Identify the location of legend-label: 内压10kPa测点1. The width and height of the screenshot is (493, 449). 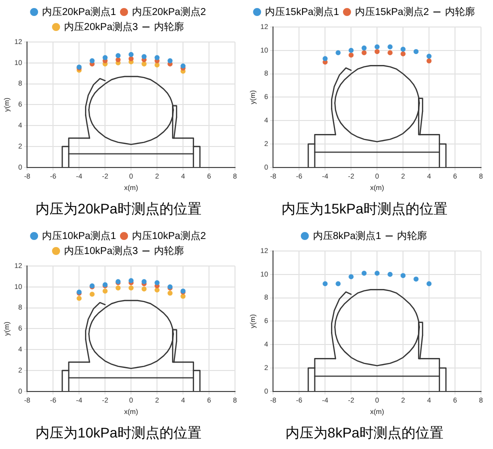
(79, 236).